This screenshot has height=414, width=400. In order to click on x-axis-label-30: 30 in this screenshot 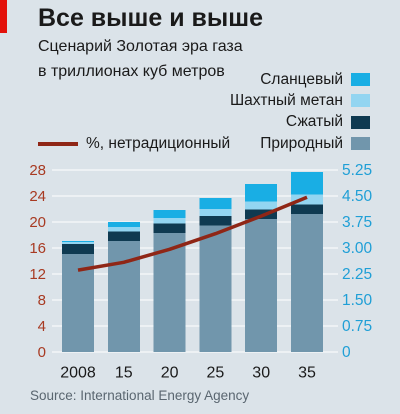, I will do `click(261, 373)`.